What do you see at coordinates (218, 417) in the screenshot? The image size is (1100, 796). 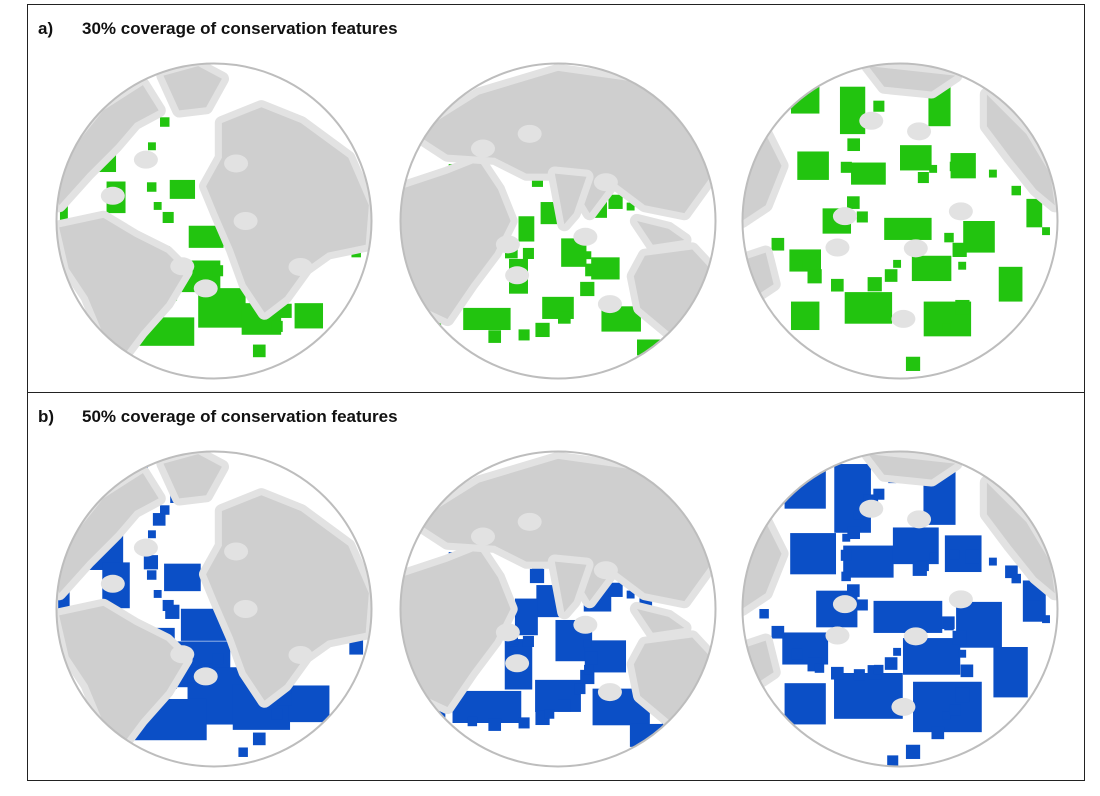 I see `panel-b-title: b) 50% coverage of conservation features` at bounding box center [218, 417].